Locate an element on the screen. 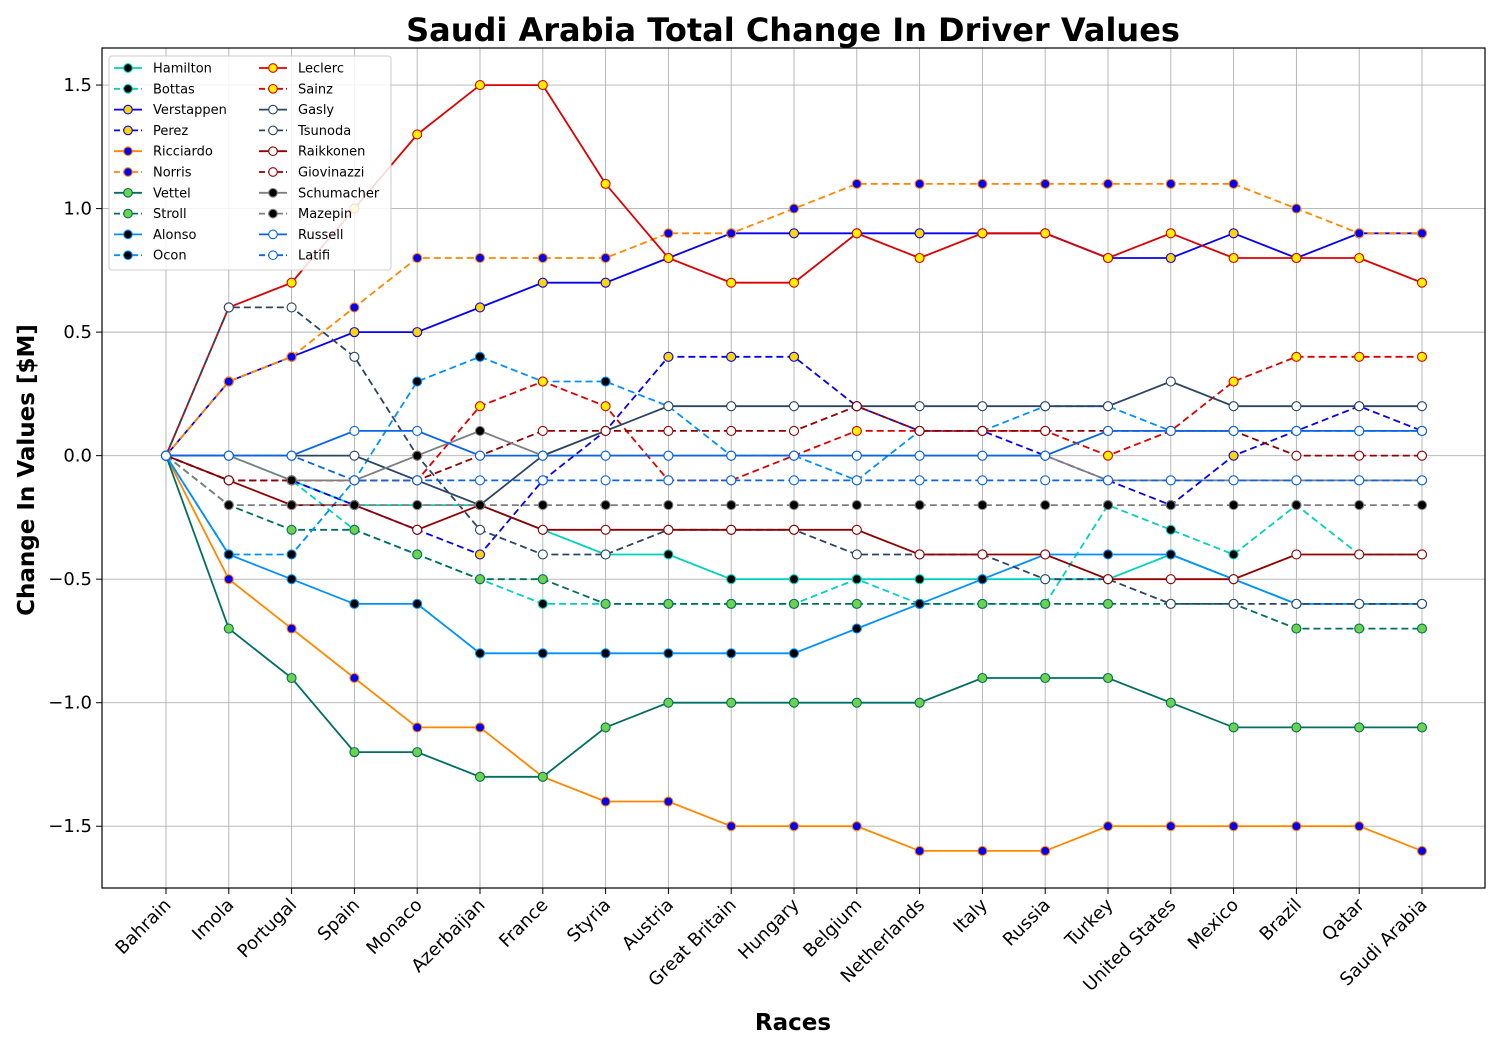  legend-label: Vettel is located at coordinates (172, 193).